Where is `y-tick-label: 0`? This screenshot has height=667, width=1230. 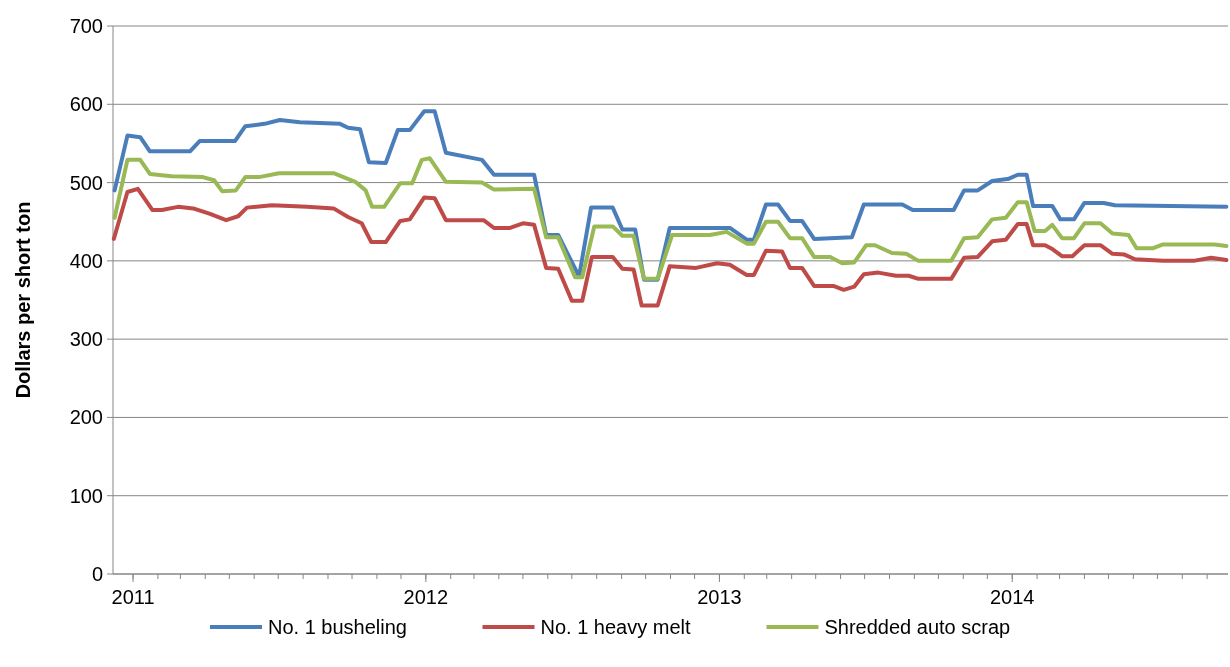 y-tick-label: 0 is located at coordinates (97, 574).